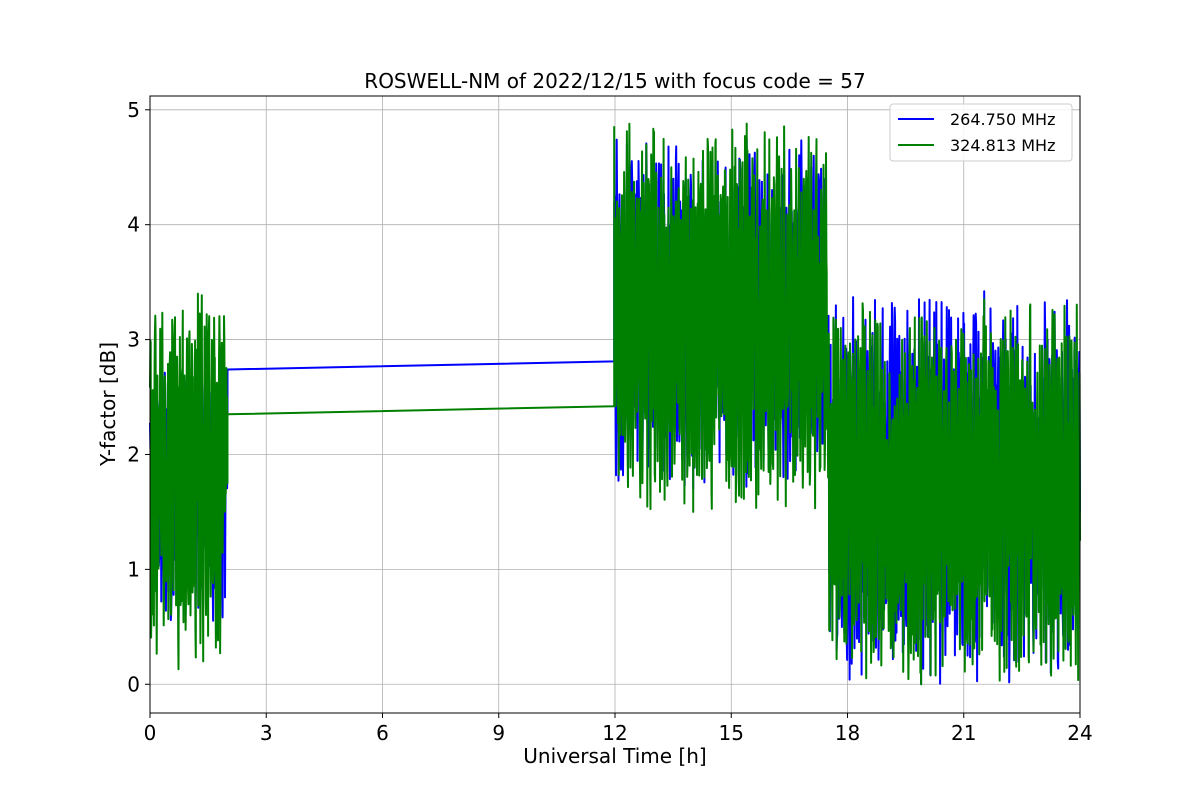 This screenshot has width=1200, height=800. Describe the element at coordinates (614, 733) in the screenshot. I see `x-tick-label: 12` at that location.